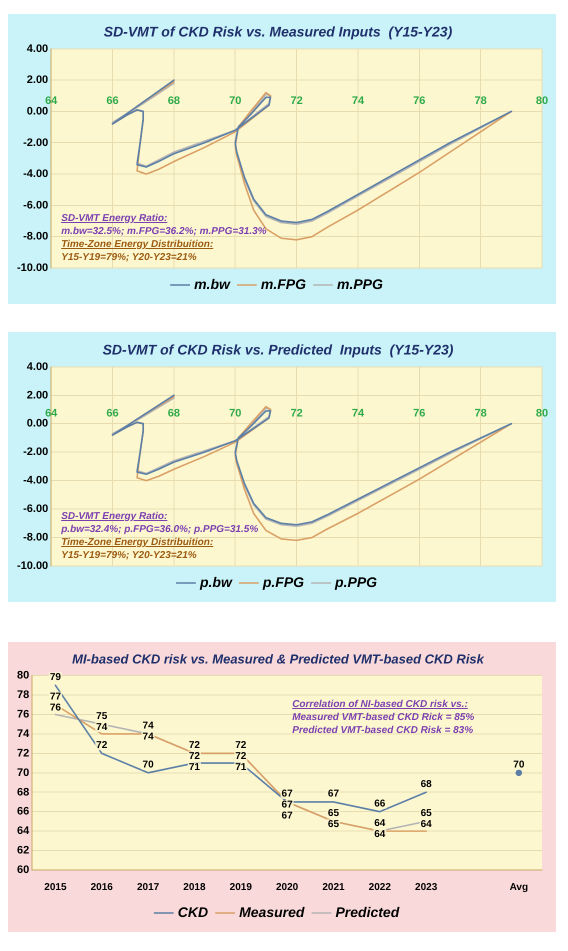  I want to click on annotation: Correlation of NI-based CKD risk vs.:, so click(380, 704).